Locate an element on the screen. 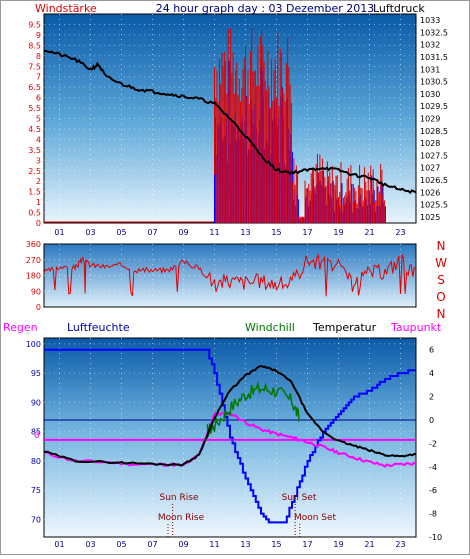 This screenshot has height=559, width=470. wind-direction-line is located at coordinates (229, 275).